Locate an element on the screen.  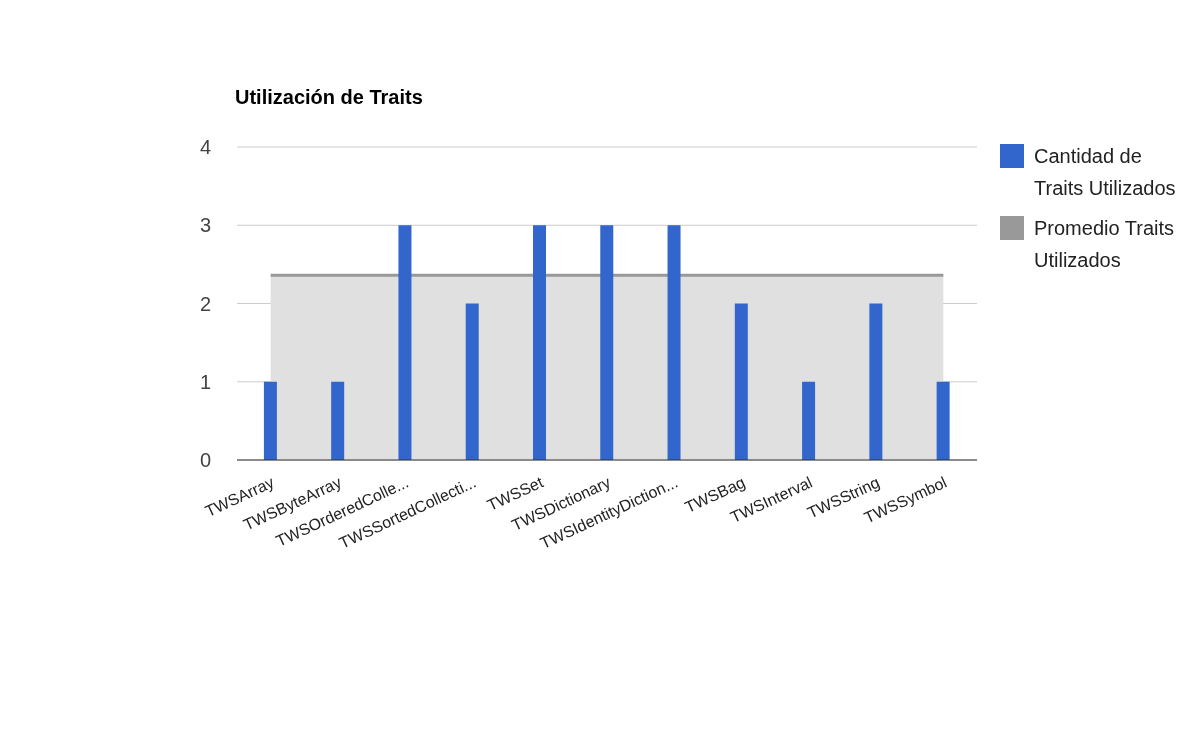
legend-label: Cantidad de Traits Utilizados is located at coordinates (1105, 172).